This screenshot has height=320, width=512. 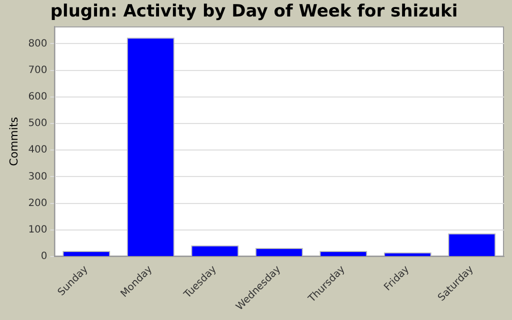 I want to click on y-tick-label: 200, so click(x=38, y=203).